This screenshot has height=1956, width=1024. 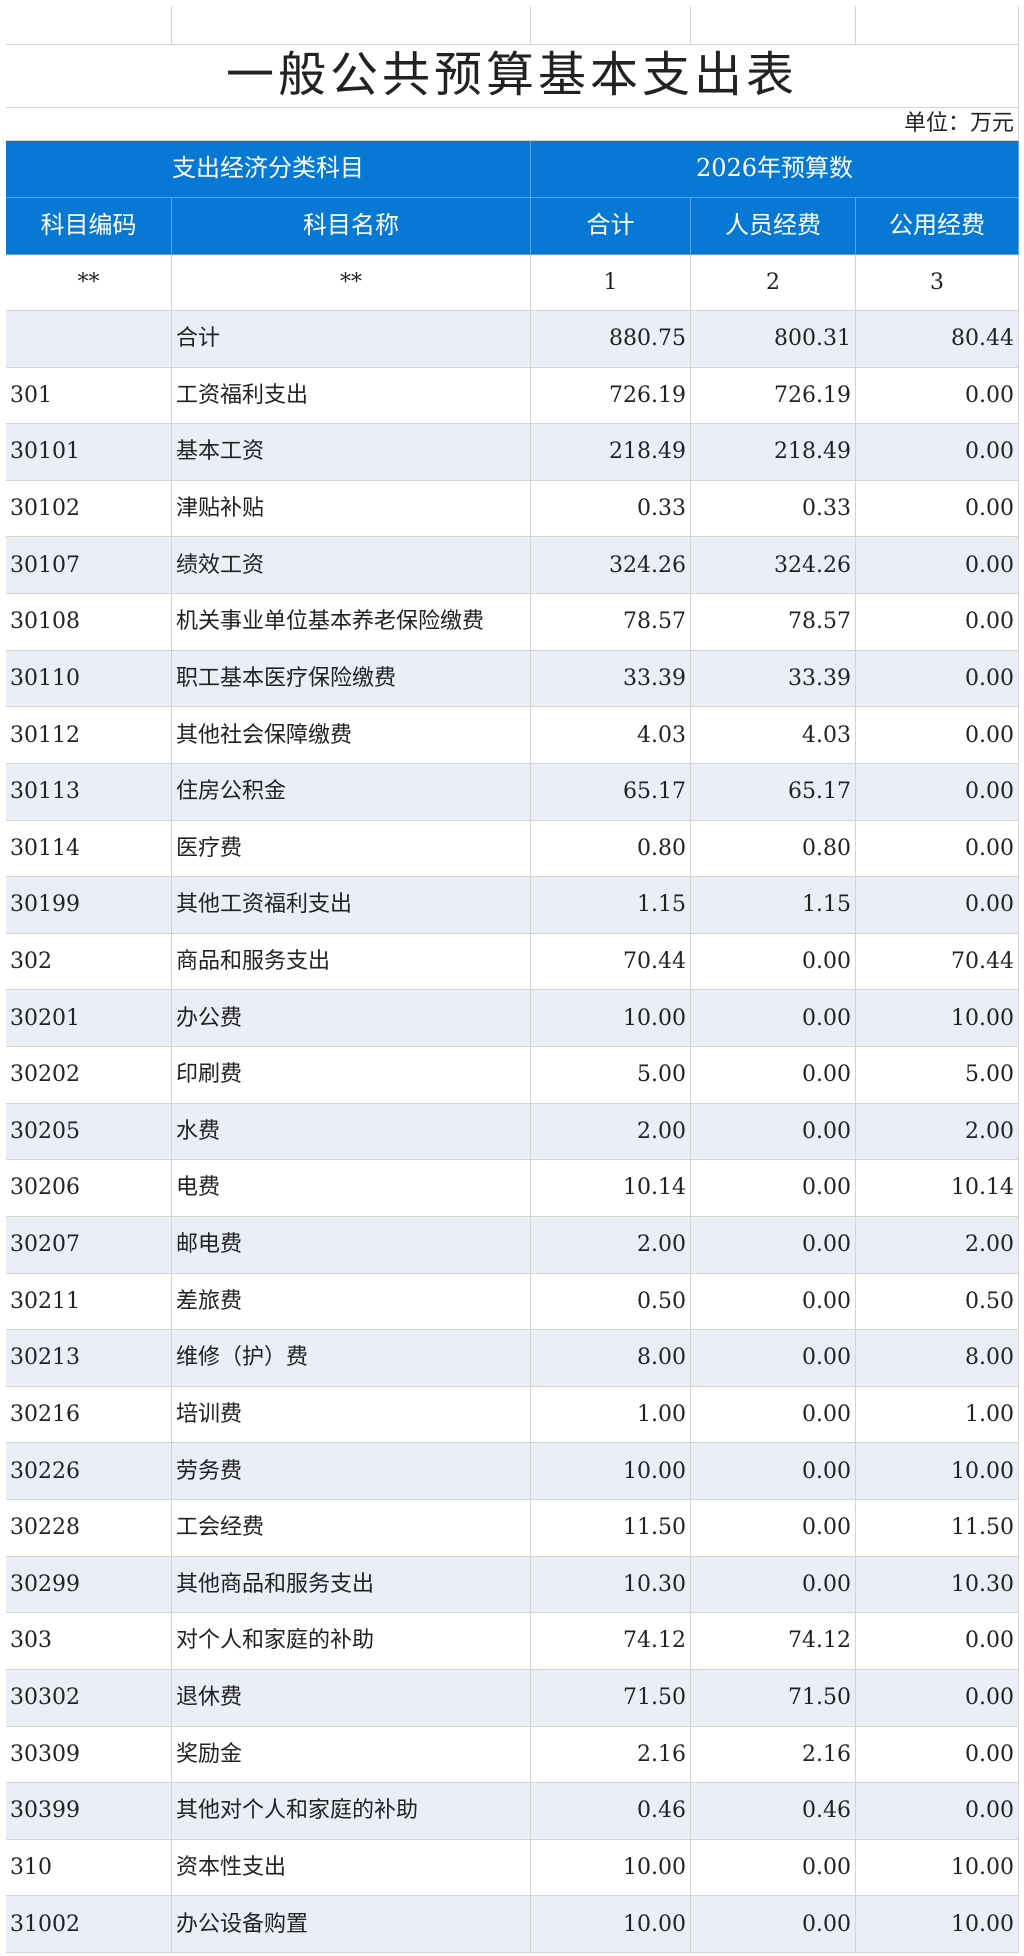 What do you see at coordinates (268, 169) in the screenshot?
I see `group-header: 支出经济分类科目` at bounding box center [268, 169].